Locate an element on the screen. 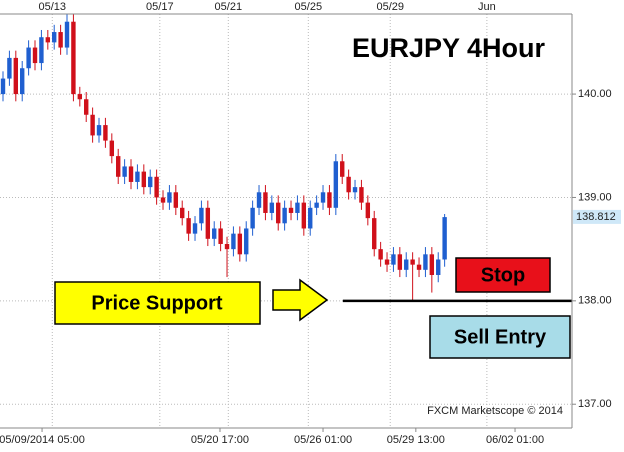 The width and height of the screenshot is (624, 452). x-tick-label: 05/26 01:00 is located at coordinates (323, 440).